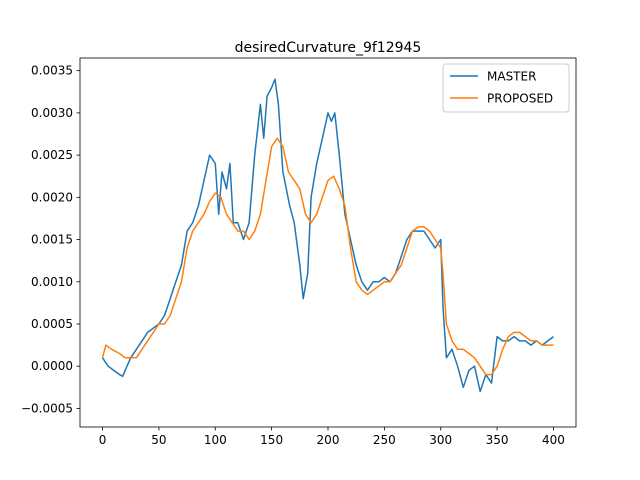  Describe the element at coordinates (553, 440) in the screenshot. I see `x-tick-label: 400` at that location.